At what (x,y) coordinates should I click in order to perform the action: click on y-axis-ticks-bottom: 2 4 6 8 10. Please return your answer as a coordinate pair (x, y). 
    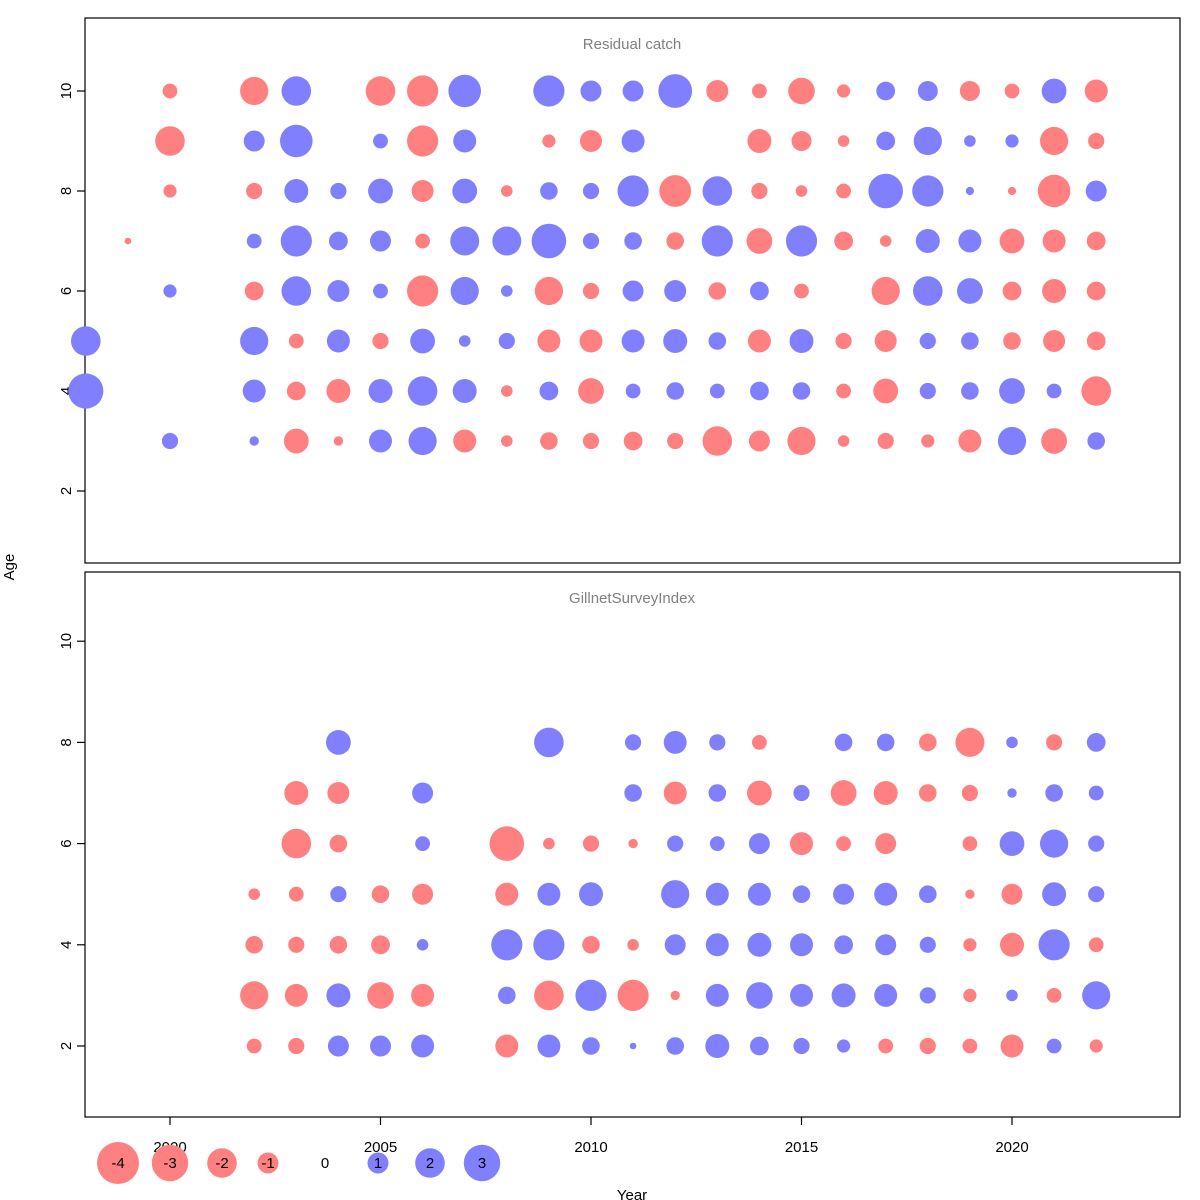
    Looking at the image, I should click on (71, 841).